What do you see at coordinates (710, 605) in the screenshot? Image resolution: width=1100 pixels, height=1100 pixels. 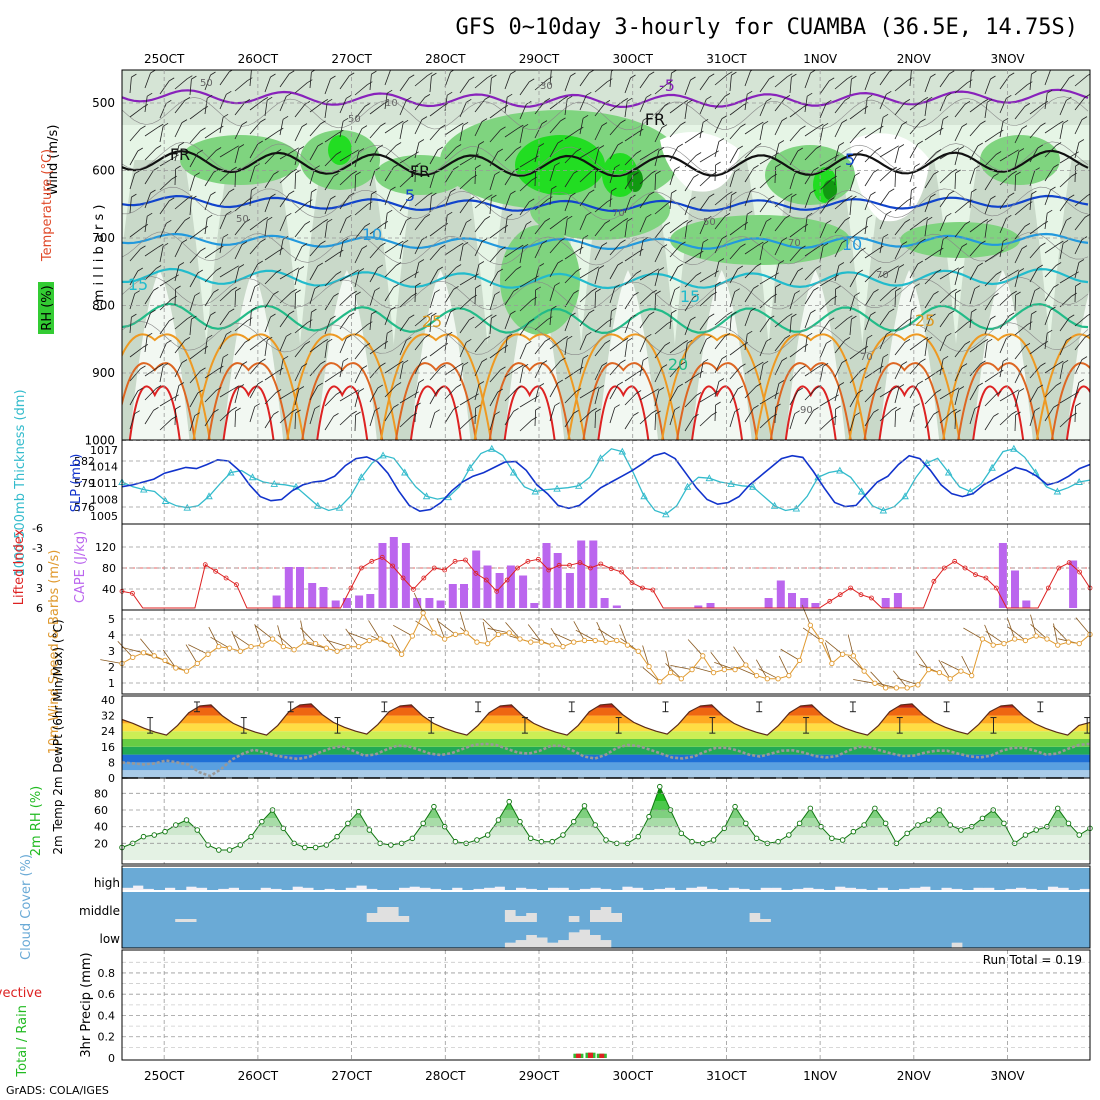 I see `cape-bar` at bounding box center [710, 605].